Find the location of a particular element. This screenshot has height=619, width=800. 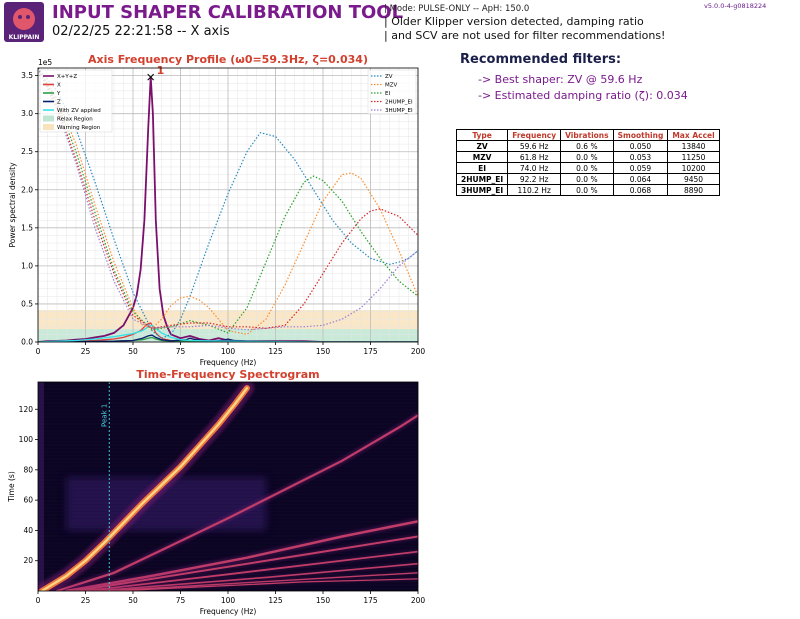

version-label: v5.0.0-4-g0818224 is located at coordinates (735, 6).